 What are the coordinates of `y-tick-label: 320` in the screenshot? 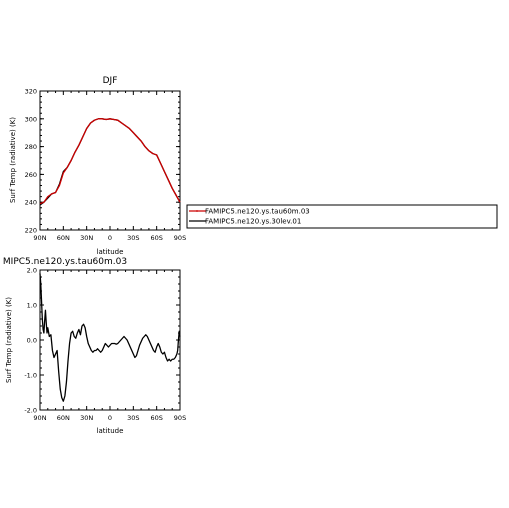 It's located at (31, 92).